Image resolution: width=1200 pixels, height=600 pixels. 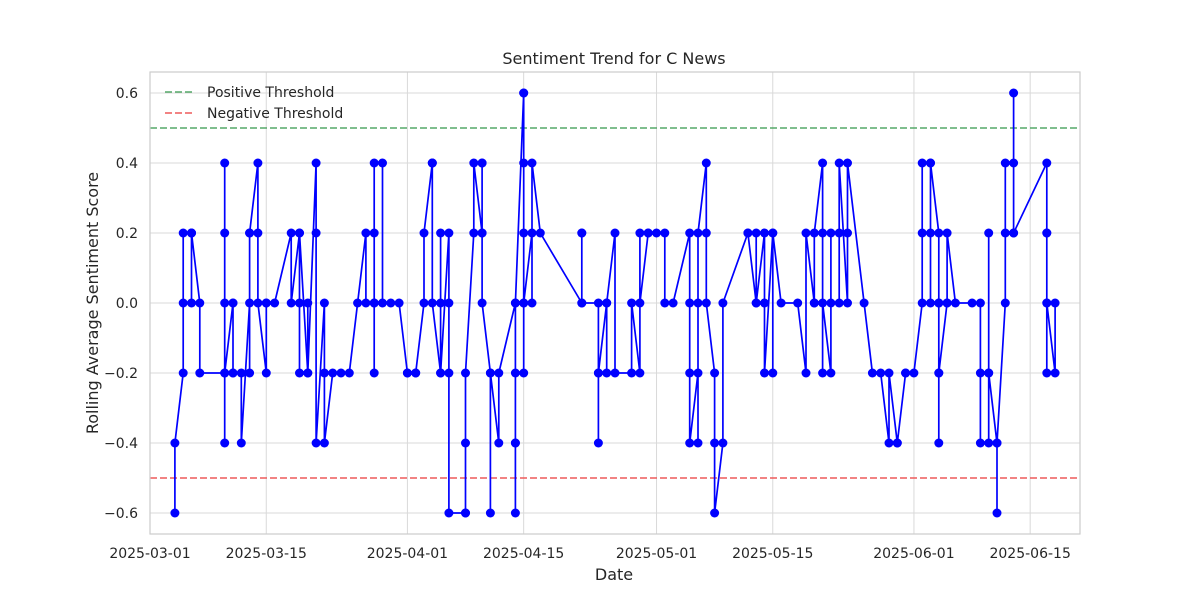 I want to click on legend: Positive Threshold Negative Threshold, so click(x=254, y=103).